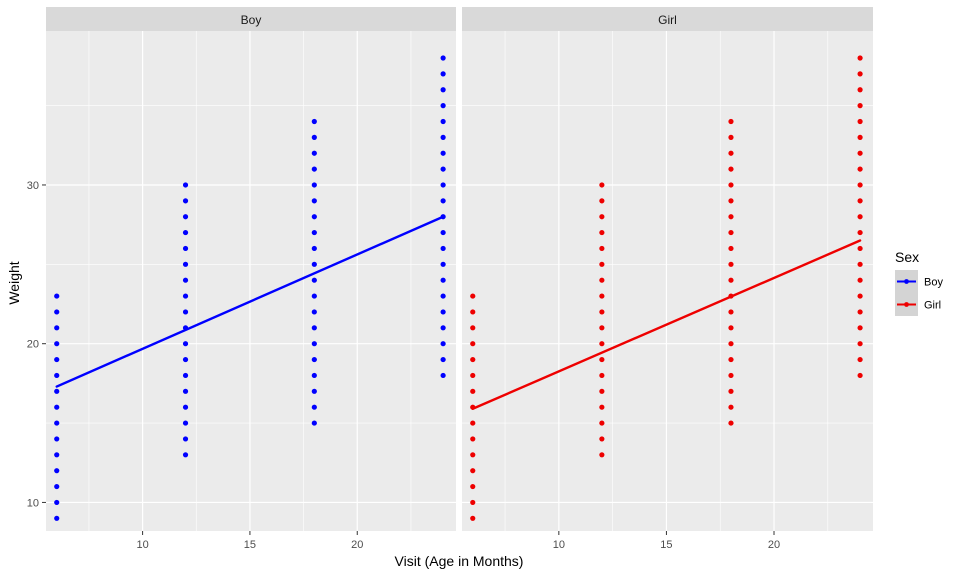  Describe the element at coordinates (933, 283) in the screenshot. I see `legend-label-boy: Boy` at that location.